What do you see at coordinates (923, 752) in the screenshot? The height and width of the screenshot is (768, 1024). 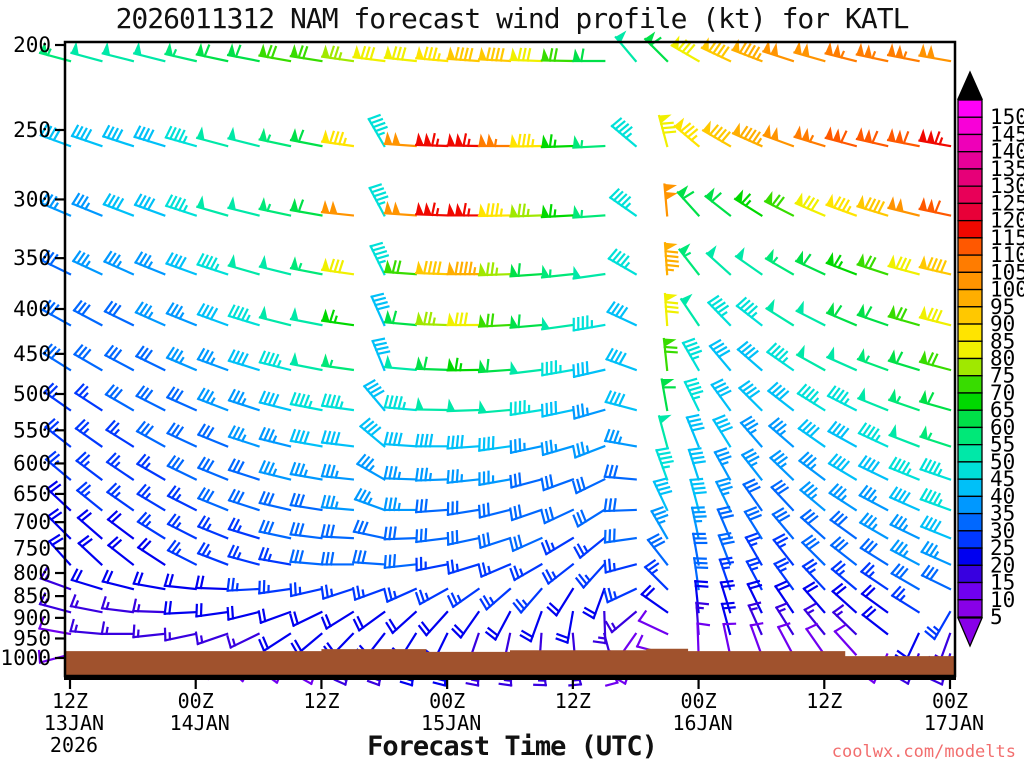 I see `watermark-link: coolwx.com/modelts` at bounding box center [923, 752].